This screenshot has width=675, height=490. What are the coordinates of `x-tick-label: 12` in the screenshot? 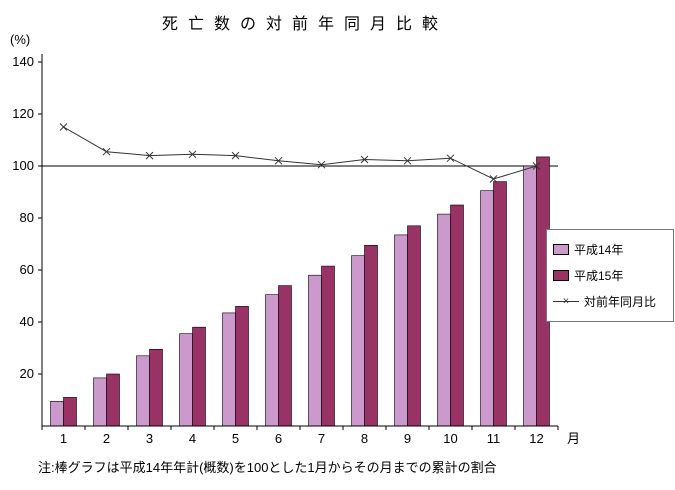 It's located at (536, 438).